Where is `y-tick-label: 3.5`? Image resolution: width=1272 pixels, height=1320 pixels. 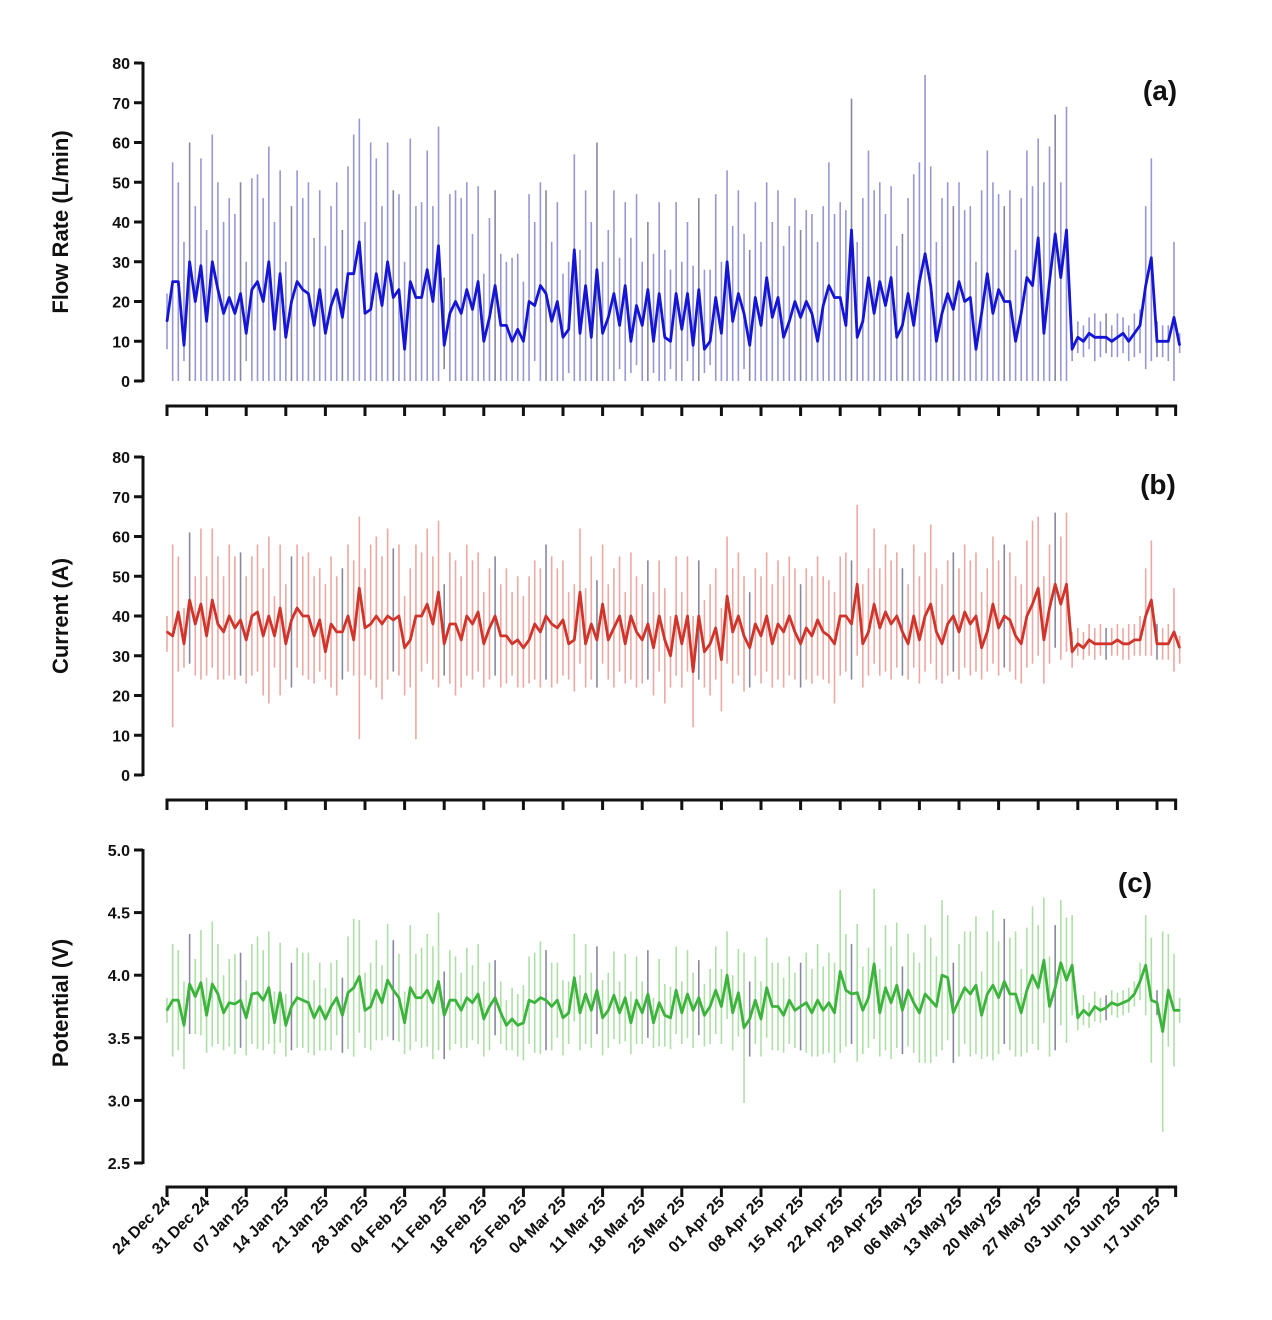 y-tick-label: 3.5 is located at coordinates (119, 1039).